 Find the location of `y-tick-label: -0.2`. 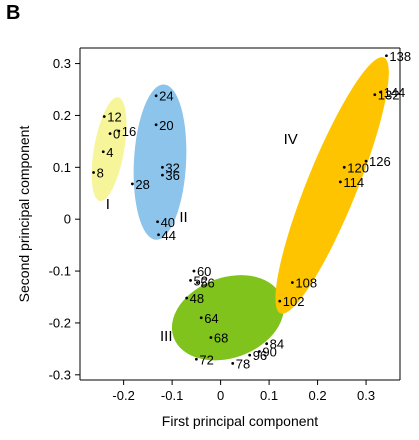

y-tick-label: -0.2 is located at coordinates (60, 322).